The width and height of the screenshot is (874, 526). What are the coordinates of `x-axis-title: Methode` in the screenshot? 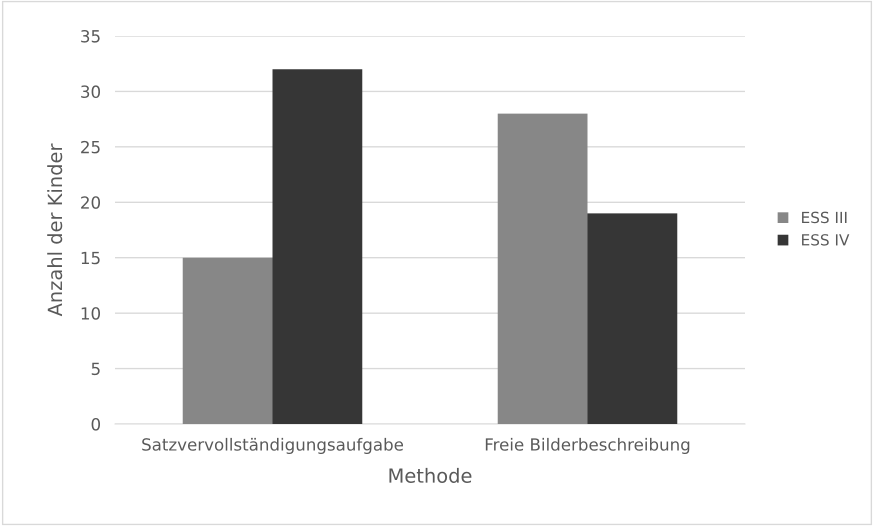 It's located at (430, 475).